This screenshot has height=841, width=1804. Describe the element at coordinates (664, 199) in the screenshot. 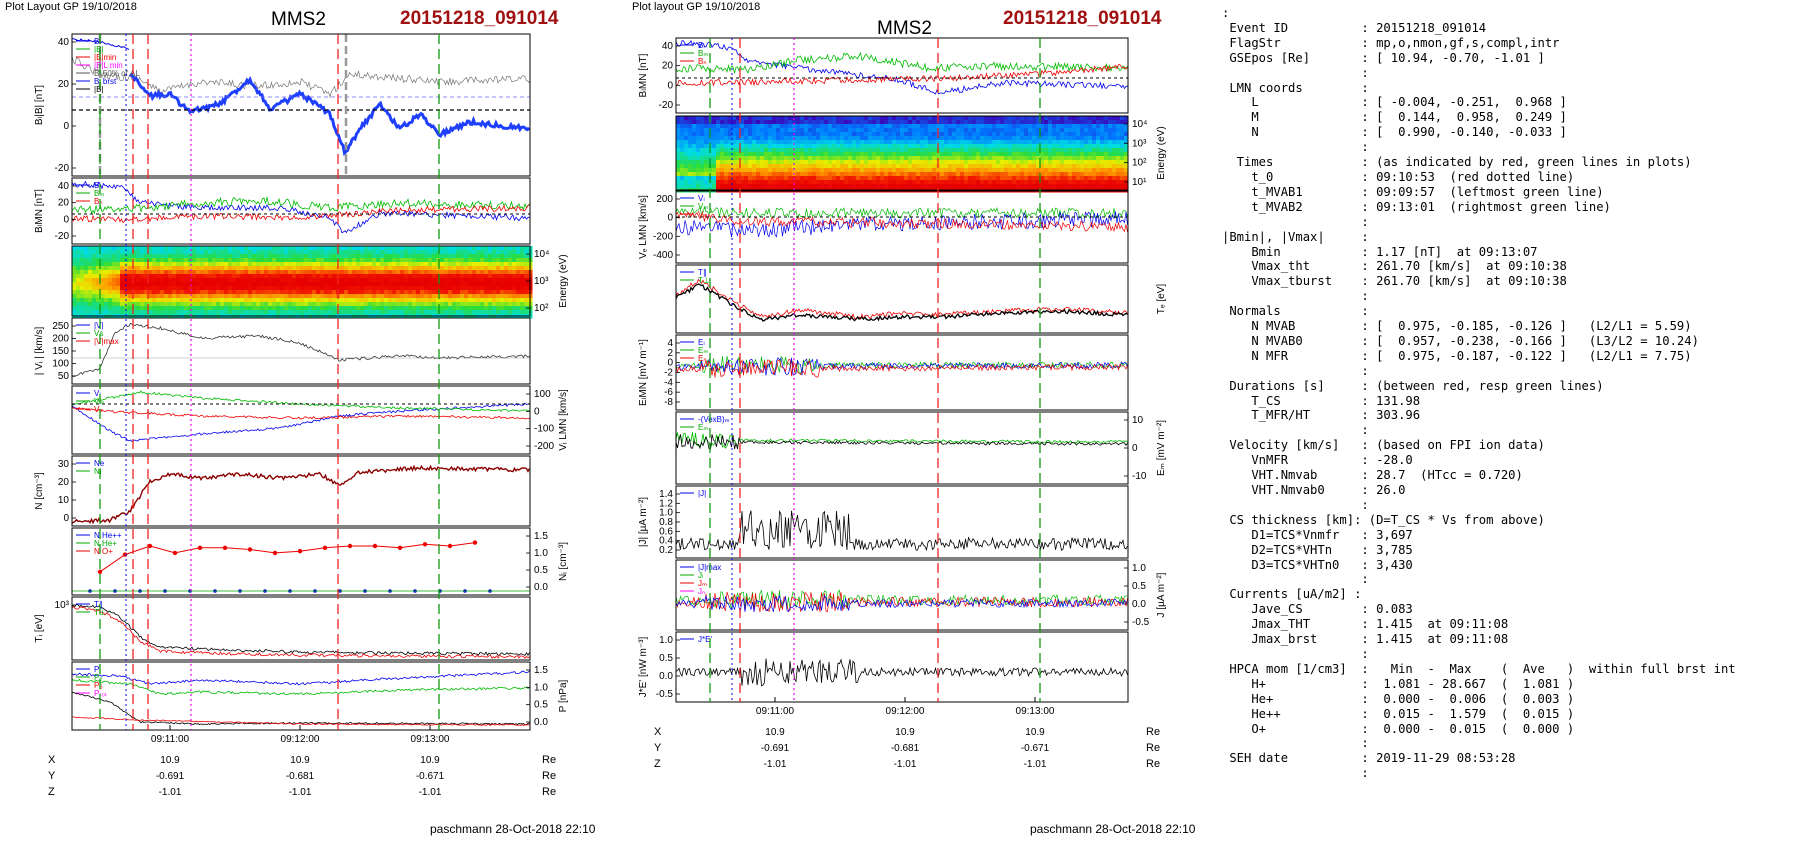

I see `right-panel-2-ytick: 200` at that location.